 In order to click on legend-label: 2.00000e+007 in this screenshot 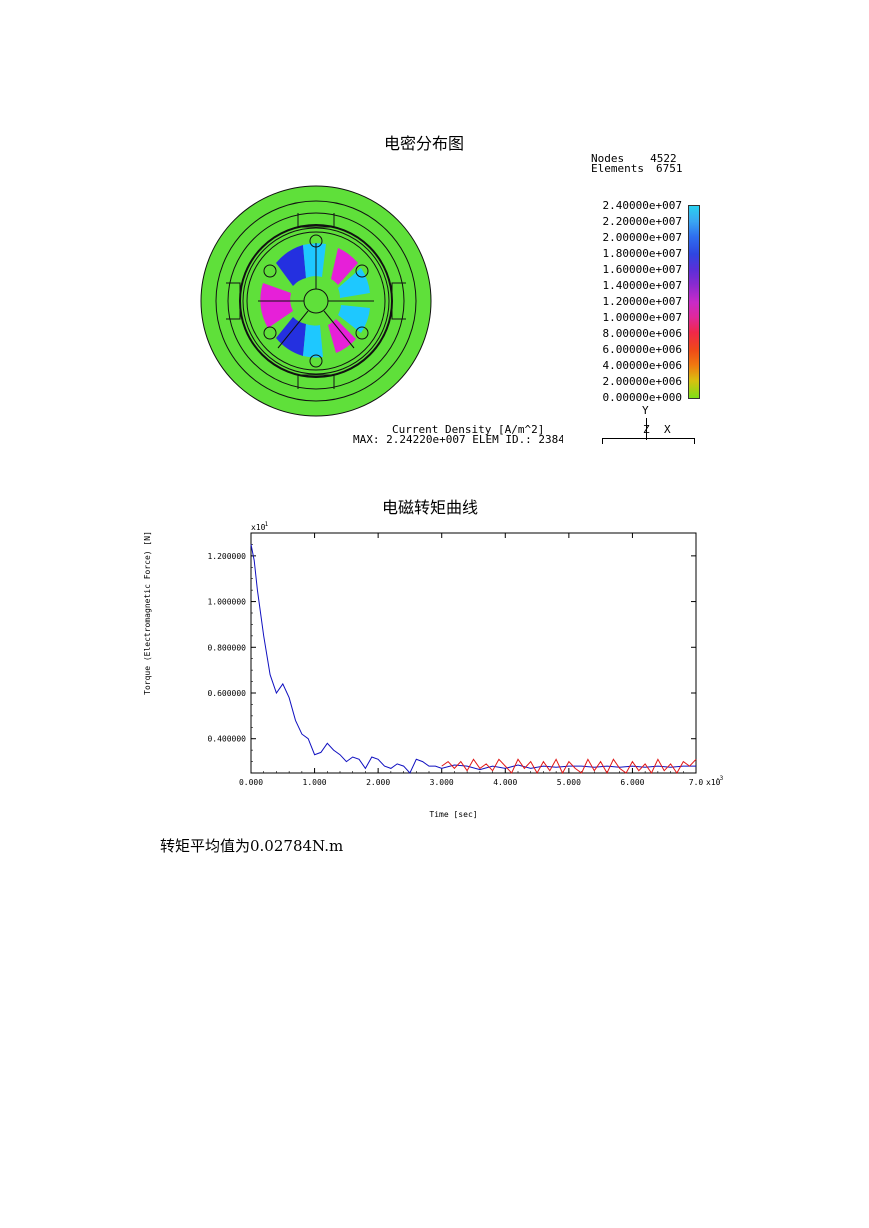, I will do `click(642, 237)`.